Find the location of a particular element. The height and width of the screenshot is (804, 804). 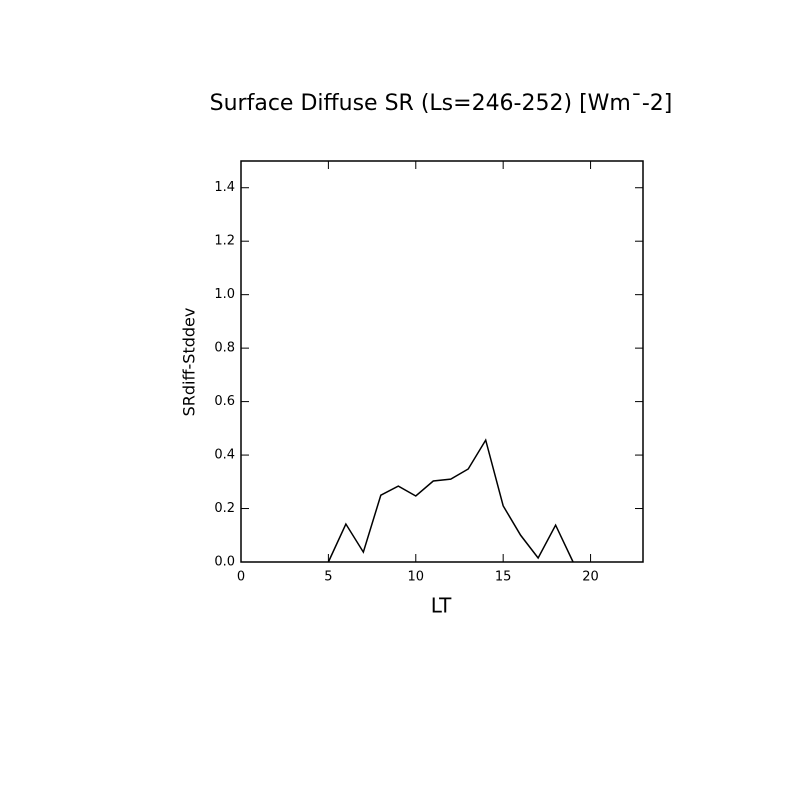

x-tick-label: 5 is located at coordinates (328, 577).